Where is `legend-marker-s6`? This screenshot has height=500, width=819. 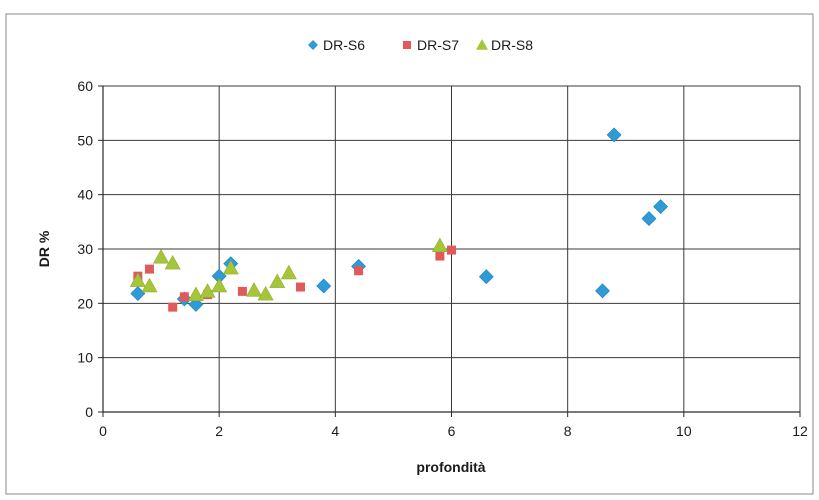 legend-marker-s6 is located at coordinates (313, 45).